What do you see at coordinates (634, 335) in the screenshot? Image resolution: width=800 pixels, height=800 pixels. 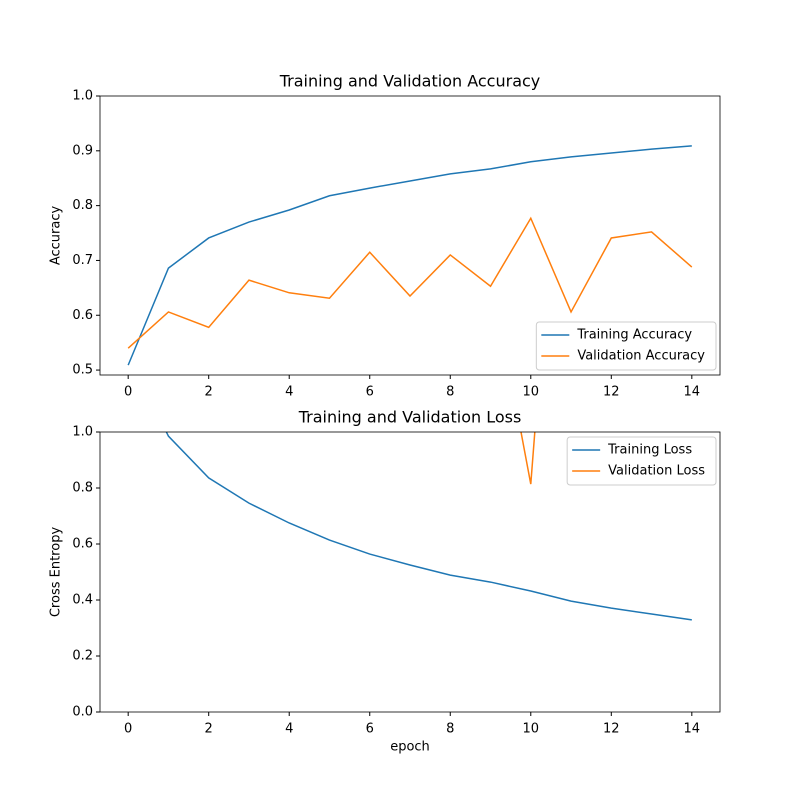 I see `legend-label: Training Accuracy` at bounding box center [634, 335].